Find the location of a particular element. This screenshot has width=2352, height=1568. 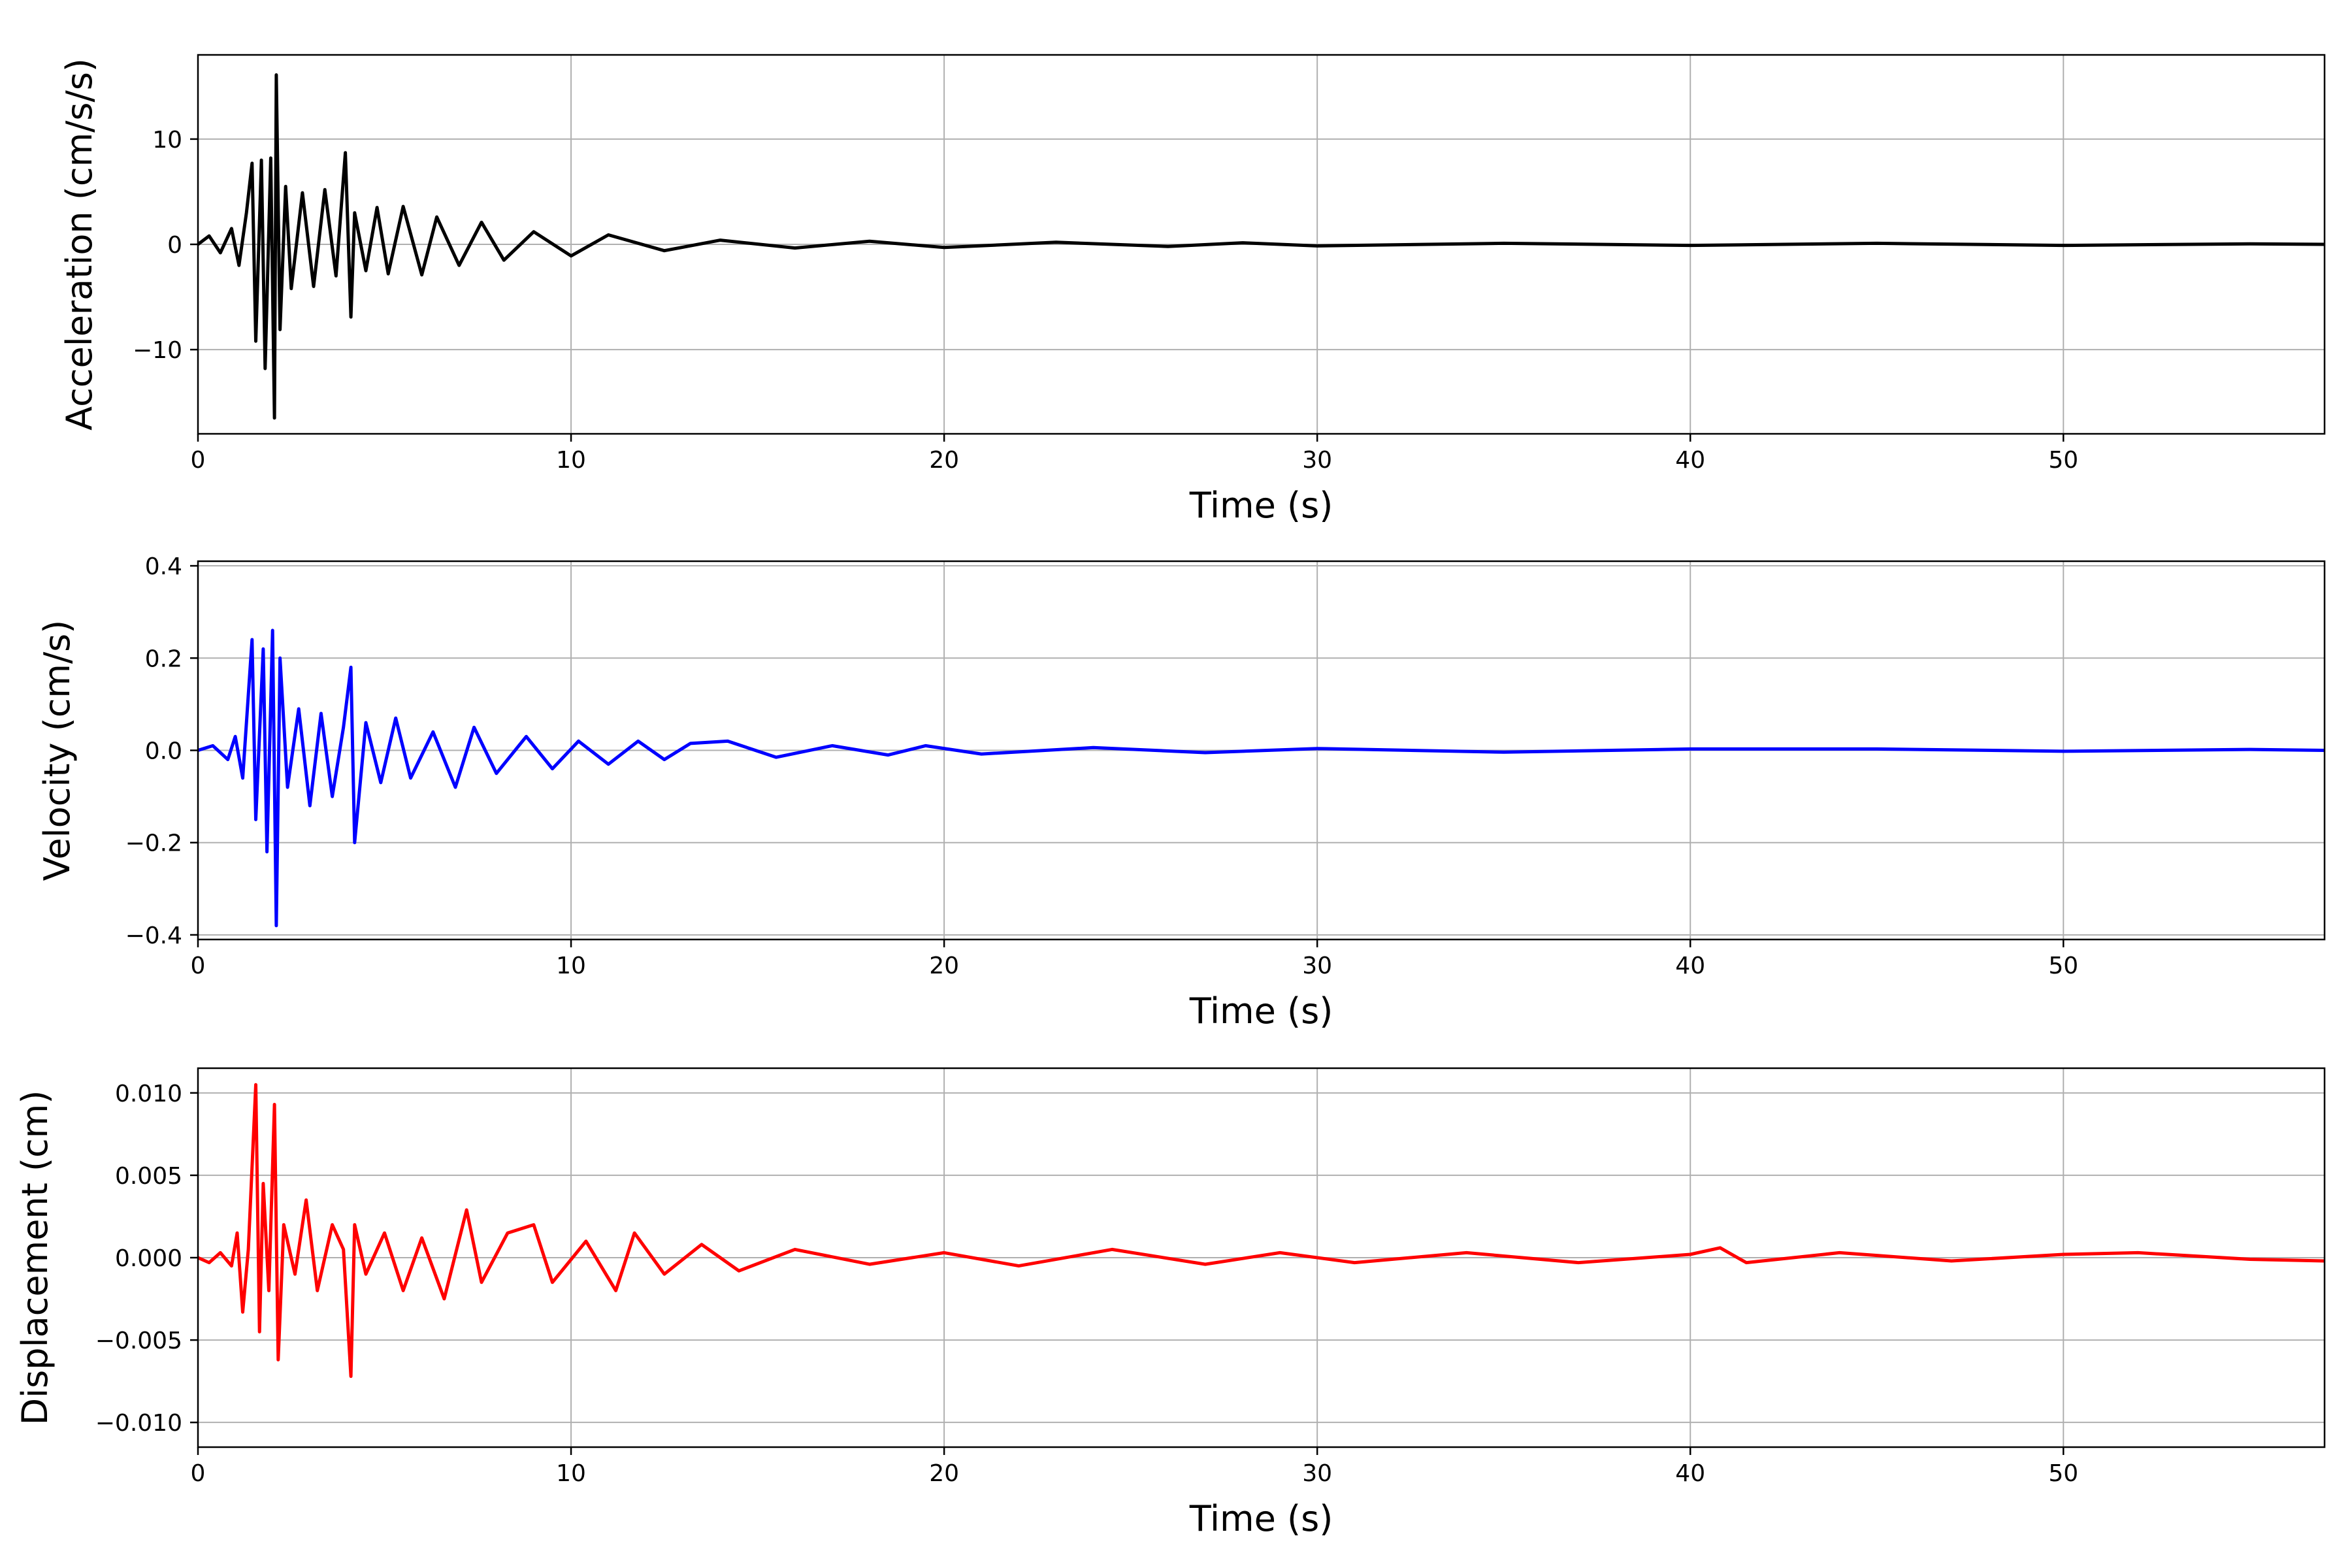

displacement-y-tick-label-1: −0.005 is located at coordinates (138, 1341).